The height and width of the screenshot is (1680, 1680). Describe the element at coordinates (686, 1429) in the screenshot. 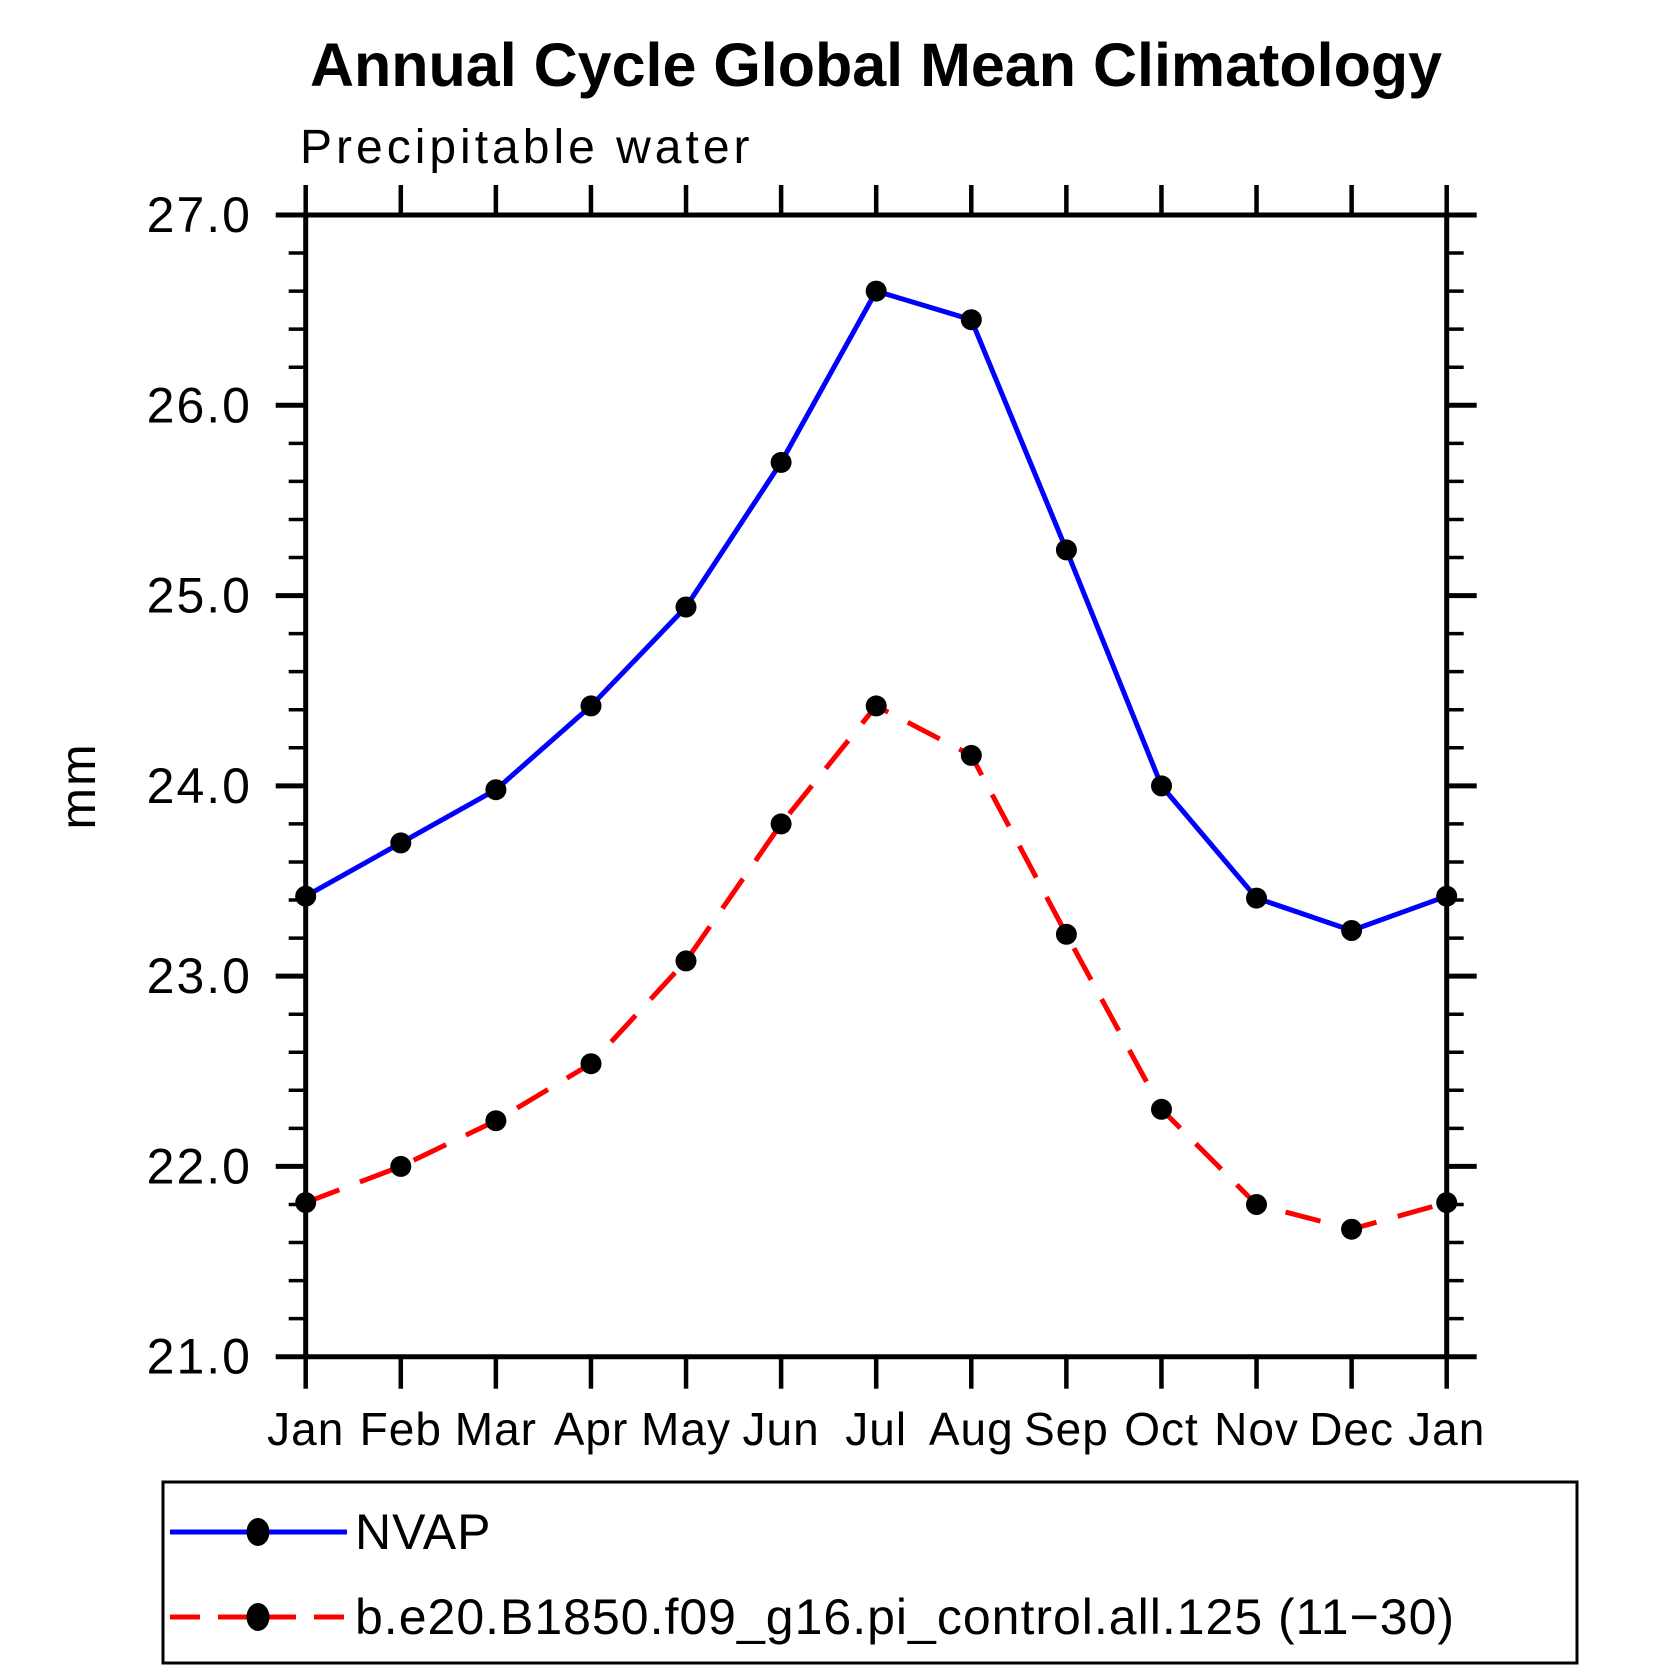

I see `x-tick-label: May` at that location.